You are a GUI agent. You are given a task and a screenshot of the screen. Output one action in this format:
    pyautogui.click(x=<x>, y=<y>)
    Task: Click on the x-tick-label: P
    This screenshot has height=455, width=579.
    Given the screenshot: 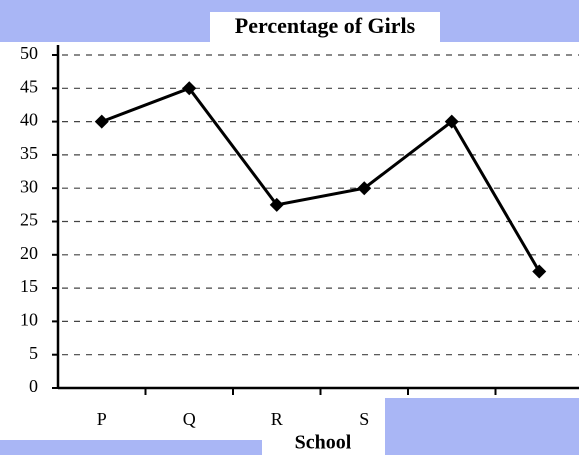 What is the action you would take?
    pyautogui.click(x=102, y=419)
    